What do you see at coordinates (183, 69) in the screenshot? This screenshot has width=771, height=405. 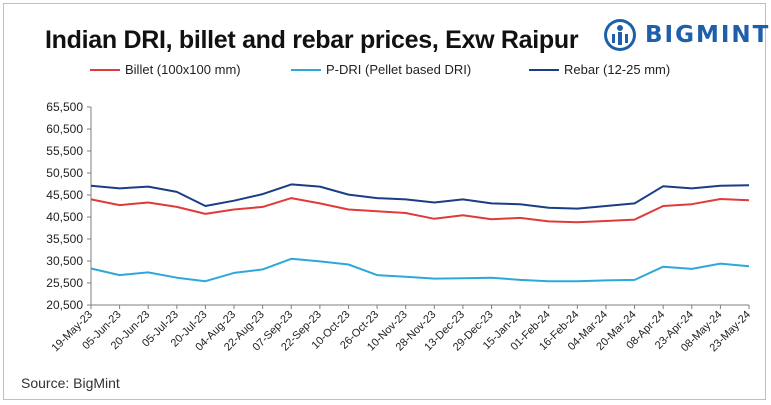 I see `legend-label-billet: Billet (100x100 mm)` at bounding box center [183, 69].